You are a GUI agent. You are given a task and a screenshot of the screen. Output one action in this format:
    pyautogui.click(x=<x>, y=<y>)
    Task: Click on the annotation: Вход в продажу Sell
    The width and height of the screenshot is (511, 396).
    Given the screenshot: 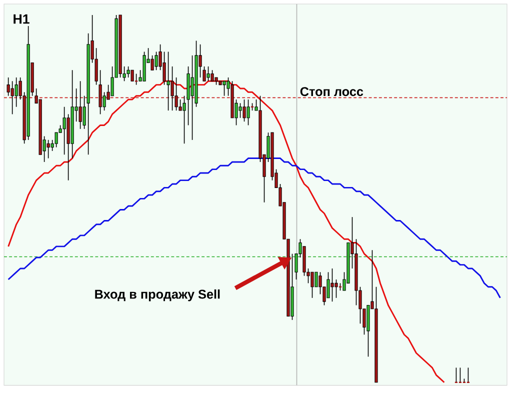 What is the action you would take?
    pyautogui.click(x=157, y=295)
    